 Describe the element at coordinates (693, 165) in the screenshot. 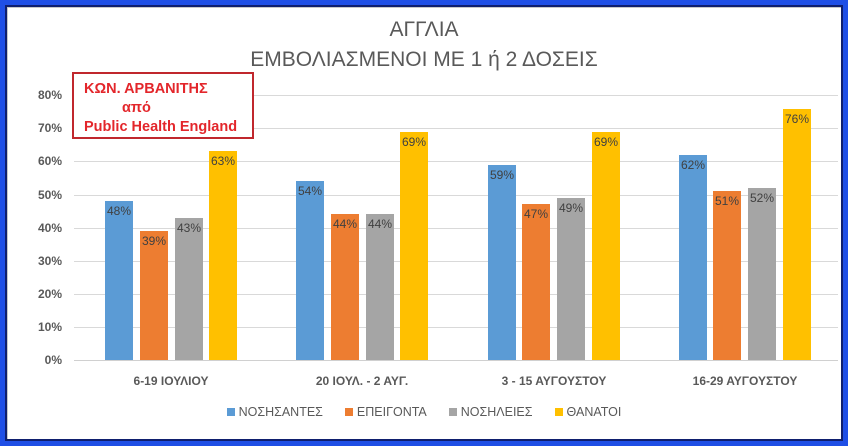

I see `bar-value-label: 62%` at that location.